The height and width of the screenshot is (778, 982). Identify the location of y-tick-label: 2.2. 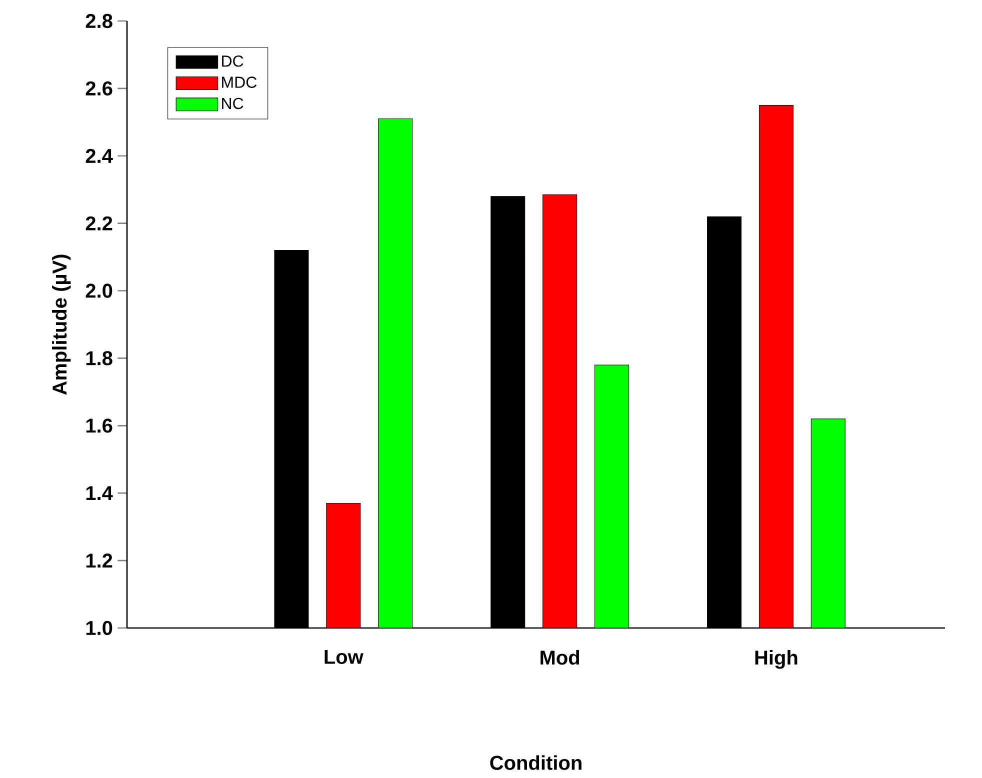
(99, 223).